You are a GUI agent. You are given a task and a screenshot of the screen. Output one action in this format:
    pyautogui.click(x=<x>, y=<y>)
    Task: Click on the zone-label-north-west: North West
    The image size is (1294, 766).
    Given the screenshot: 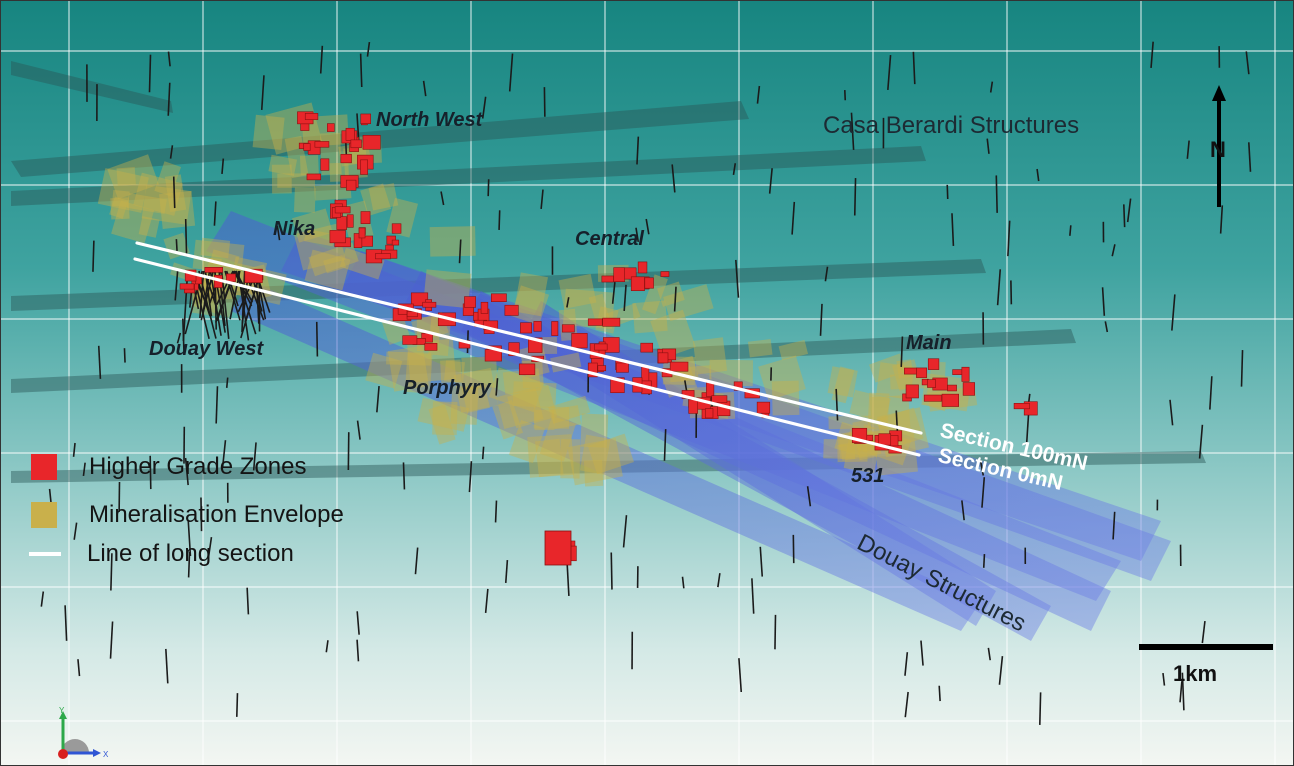 What is the action you would take?
    pyautogui.click(x=429, y=120)
    